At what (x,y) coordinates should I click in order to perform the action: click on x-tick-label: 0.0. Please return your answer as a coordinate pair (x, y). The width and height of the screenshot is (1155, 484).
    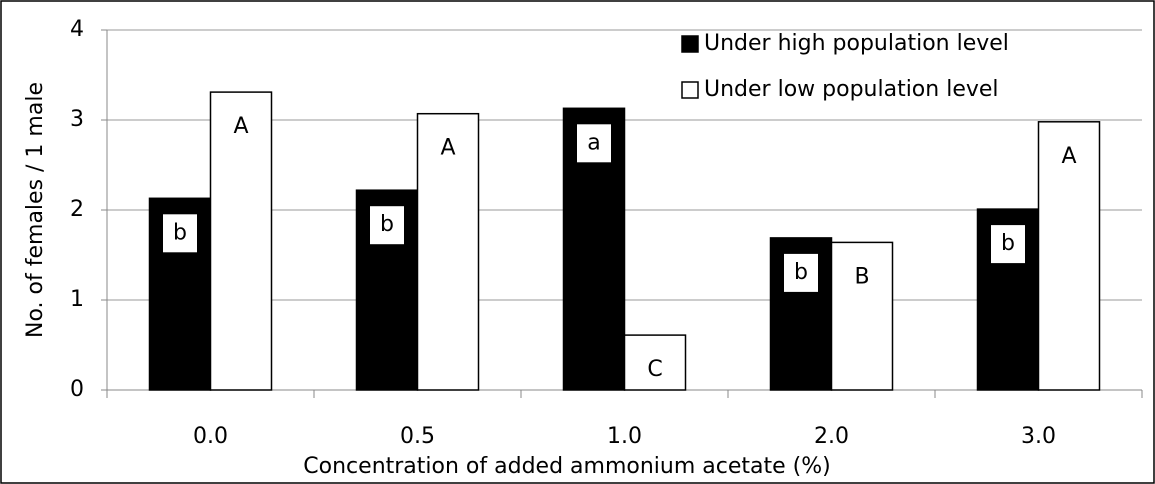
    Looking at the image, I should click on (210, 436).